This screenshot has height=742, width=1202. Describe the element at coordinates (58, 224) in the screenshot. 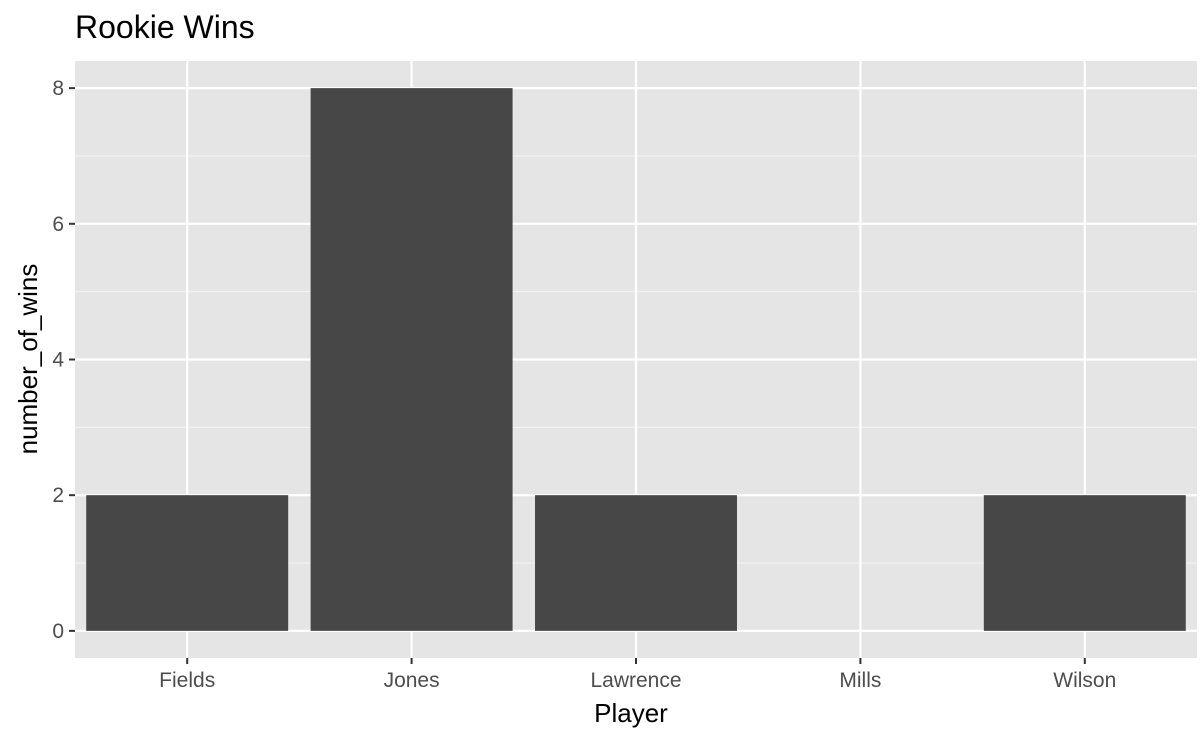

I see `y-tick-label: 6` at that location.